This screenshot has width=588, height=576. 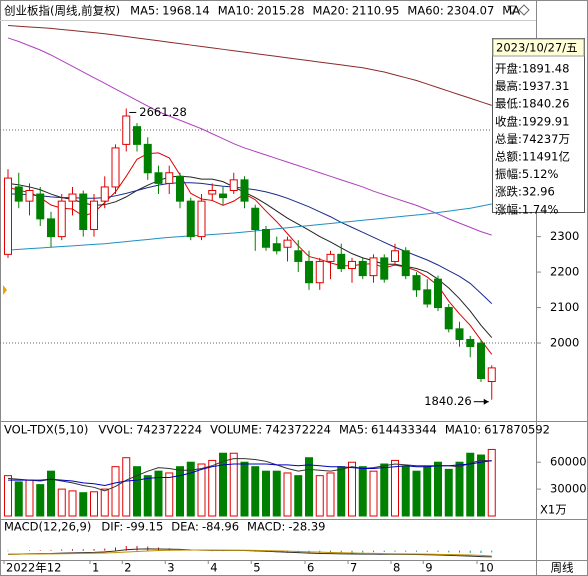 What do you see at coordinates (186, 11) in the screenshot?
I see `readout-value: 1968.14` at bounding box center [186, 11].